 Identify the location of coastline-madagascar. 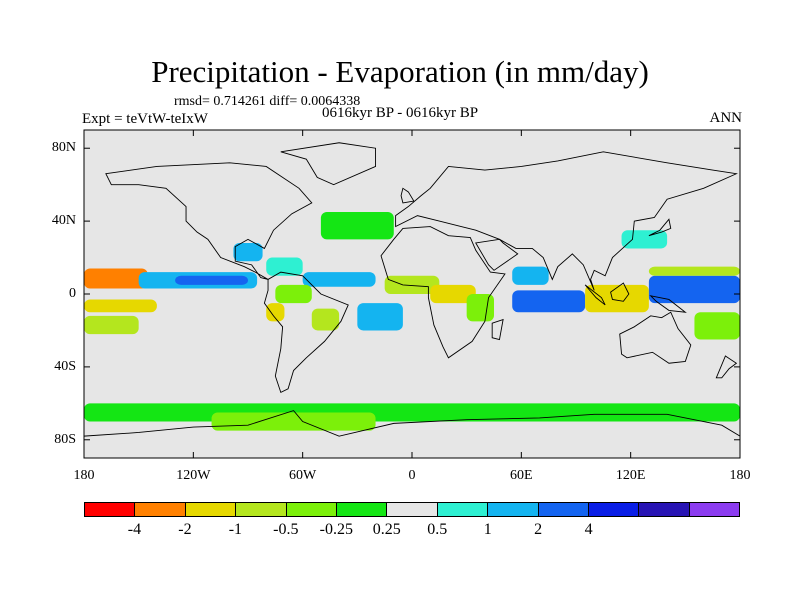
(497, 329).